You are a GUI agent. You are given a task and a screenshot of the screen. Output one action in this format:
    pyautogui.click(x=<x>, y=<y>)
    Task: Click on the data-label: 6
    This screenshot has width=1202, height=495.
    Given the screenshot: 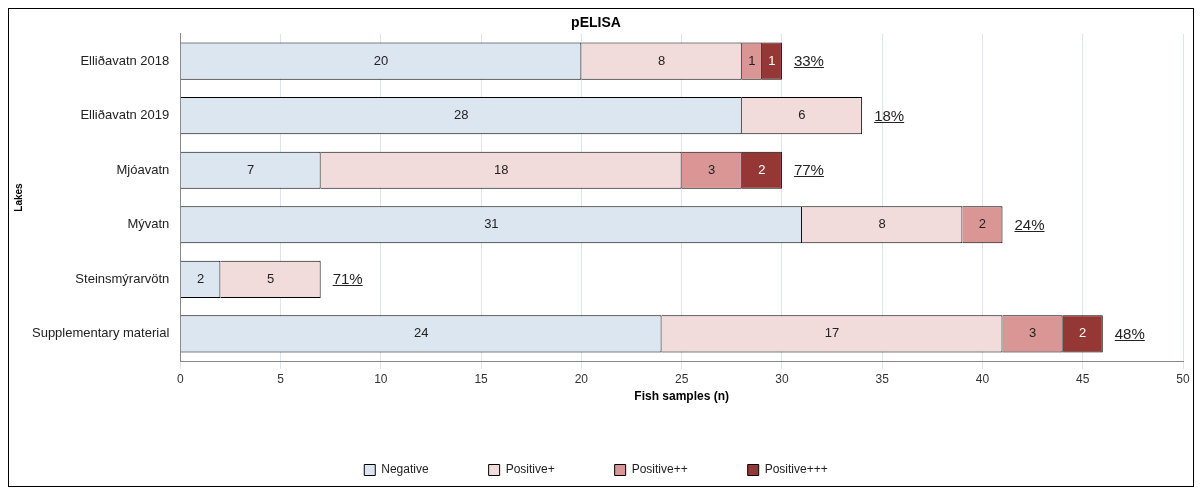 What is the action you would take?
    pyautogui.click(x=802, y=115)
    